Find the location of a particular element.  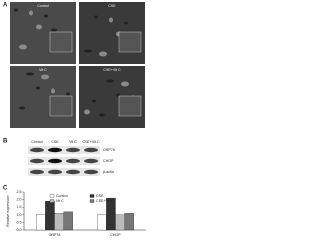

y-tick-label: 0.5 is located at coordinates (19, 222).